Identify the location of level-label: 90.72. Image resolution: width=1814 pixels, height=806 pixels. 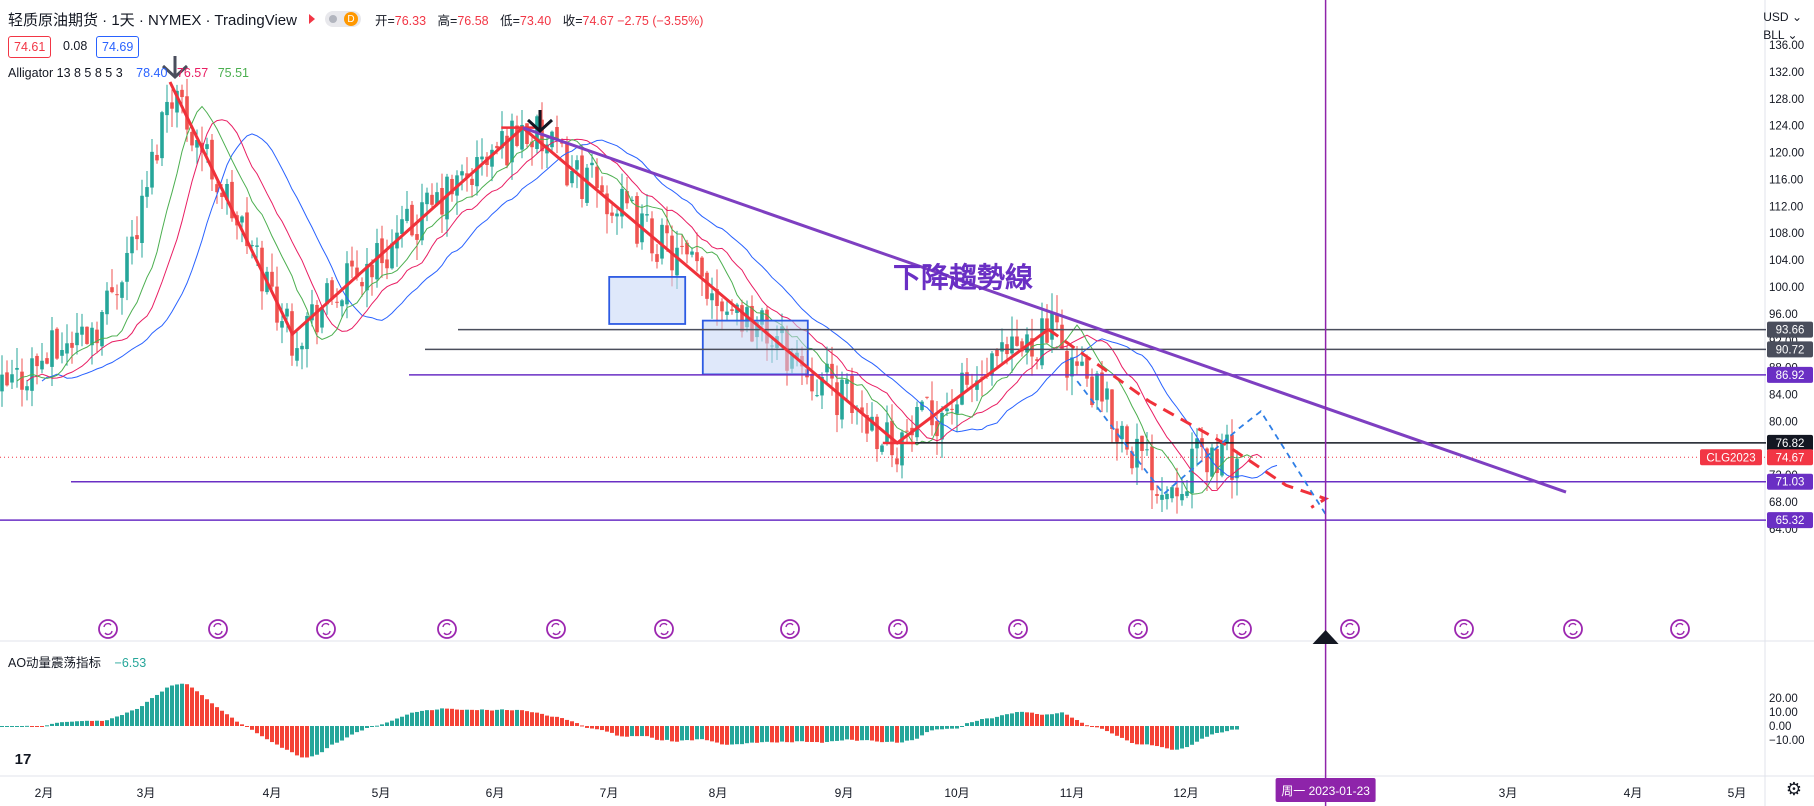
(1790, 350).